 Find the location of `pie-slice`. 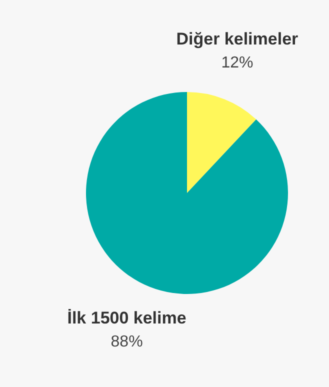

pie-slice is located at coordinates (221, 142).